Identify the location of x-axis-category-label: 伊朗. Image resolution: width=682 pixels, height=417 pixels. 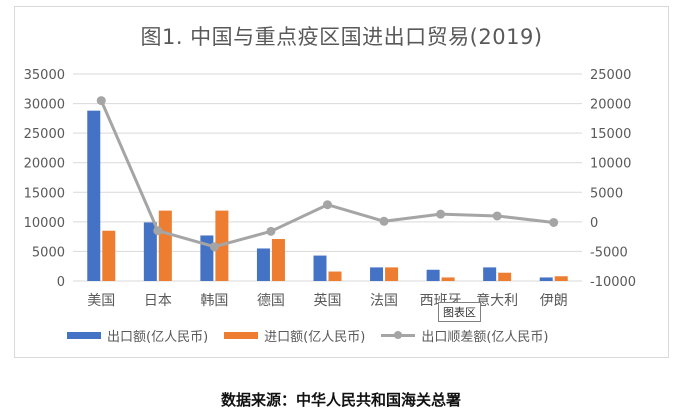
(554, 301).